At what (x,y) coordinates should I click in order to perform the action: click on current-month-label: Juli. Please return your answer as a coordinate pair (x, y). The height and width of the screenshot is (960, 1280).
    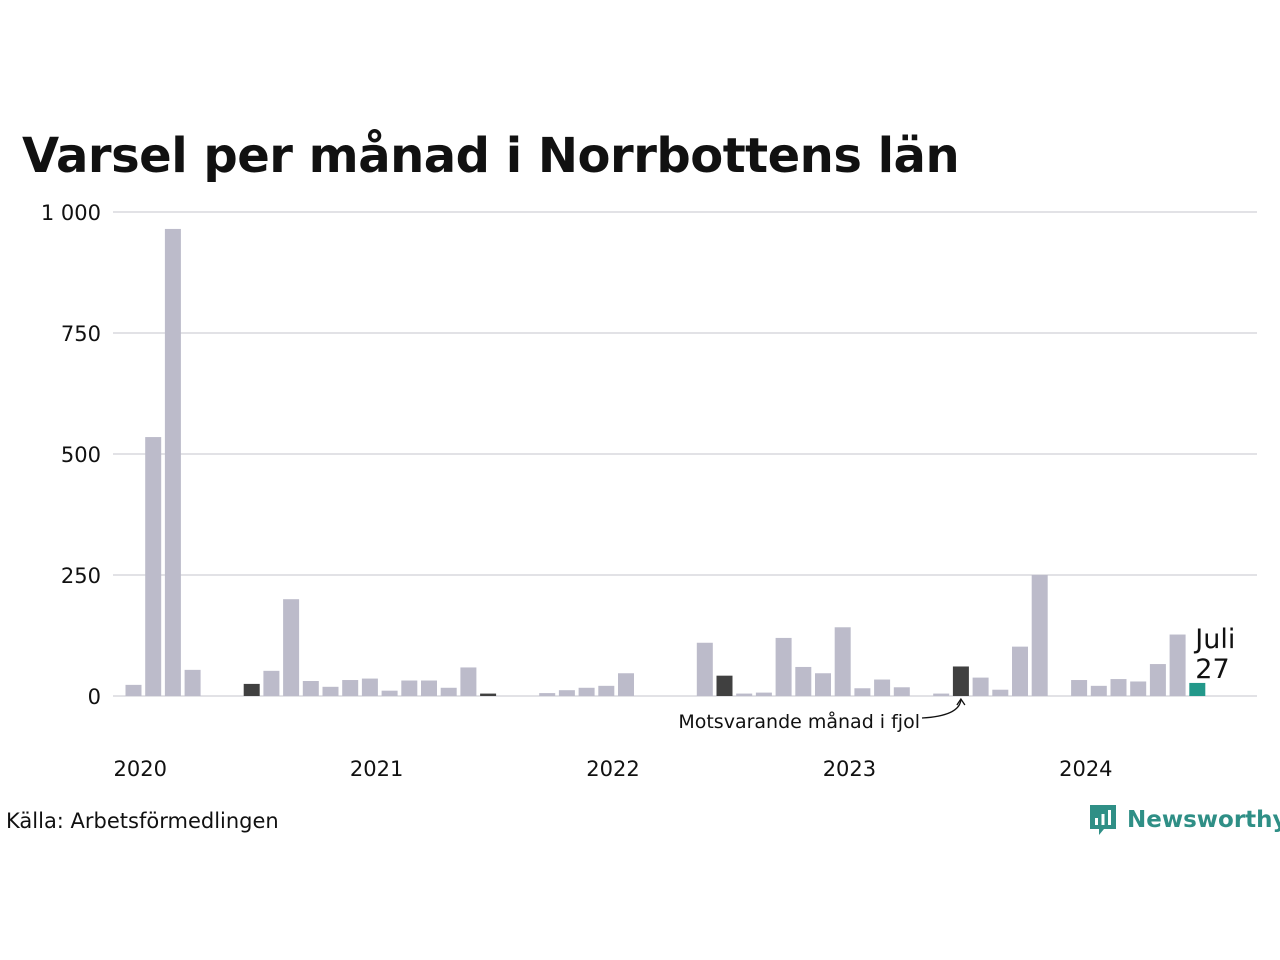
    Looking at the image, I should click on (1214, 639).